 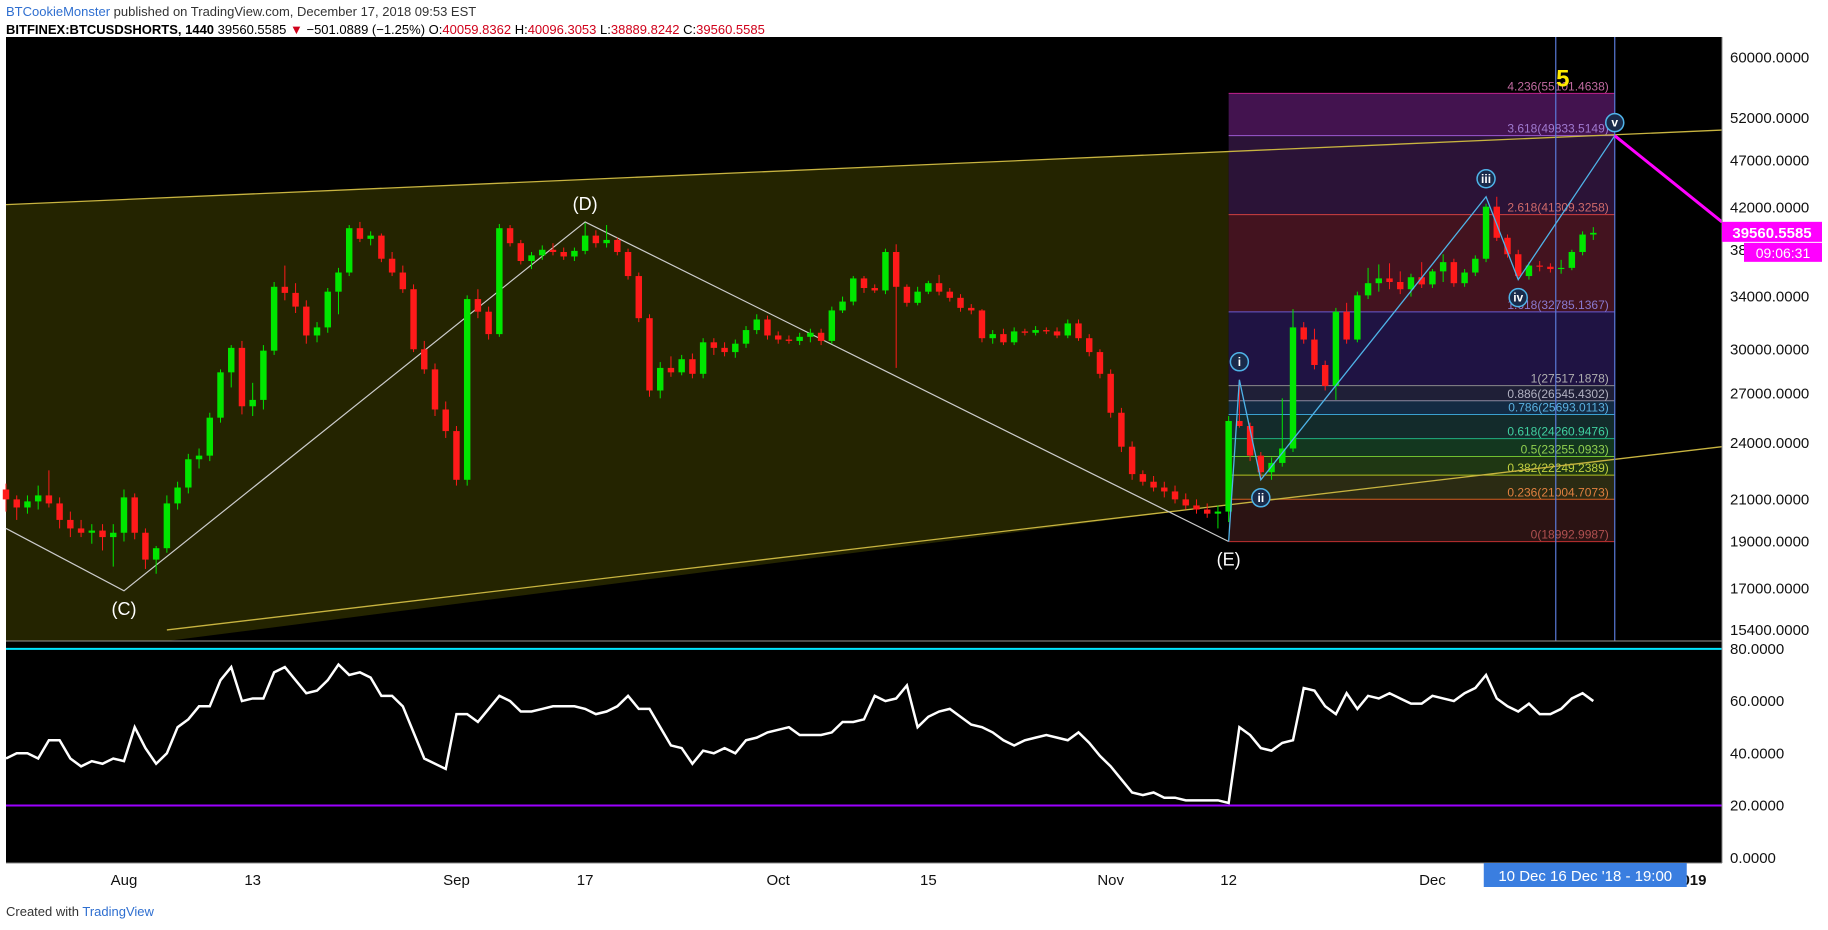 What do you see at coordinates (1769, 394) in the screenshot?
I see `price-tick-label: 27000.0000` at bounding box center [1769, 394].